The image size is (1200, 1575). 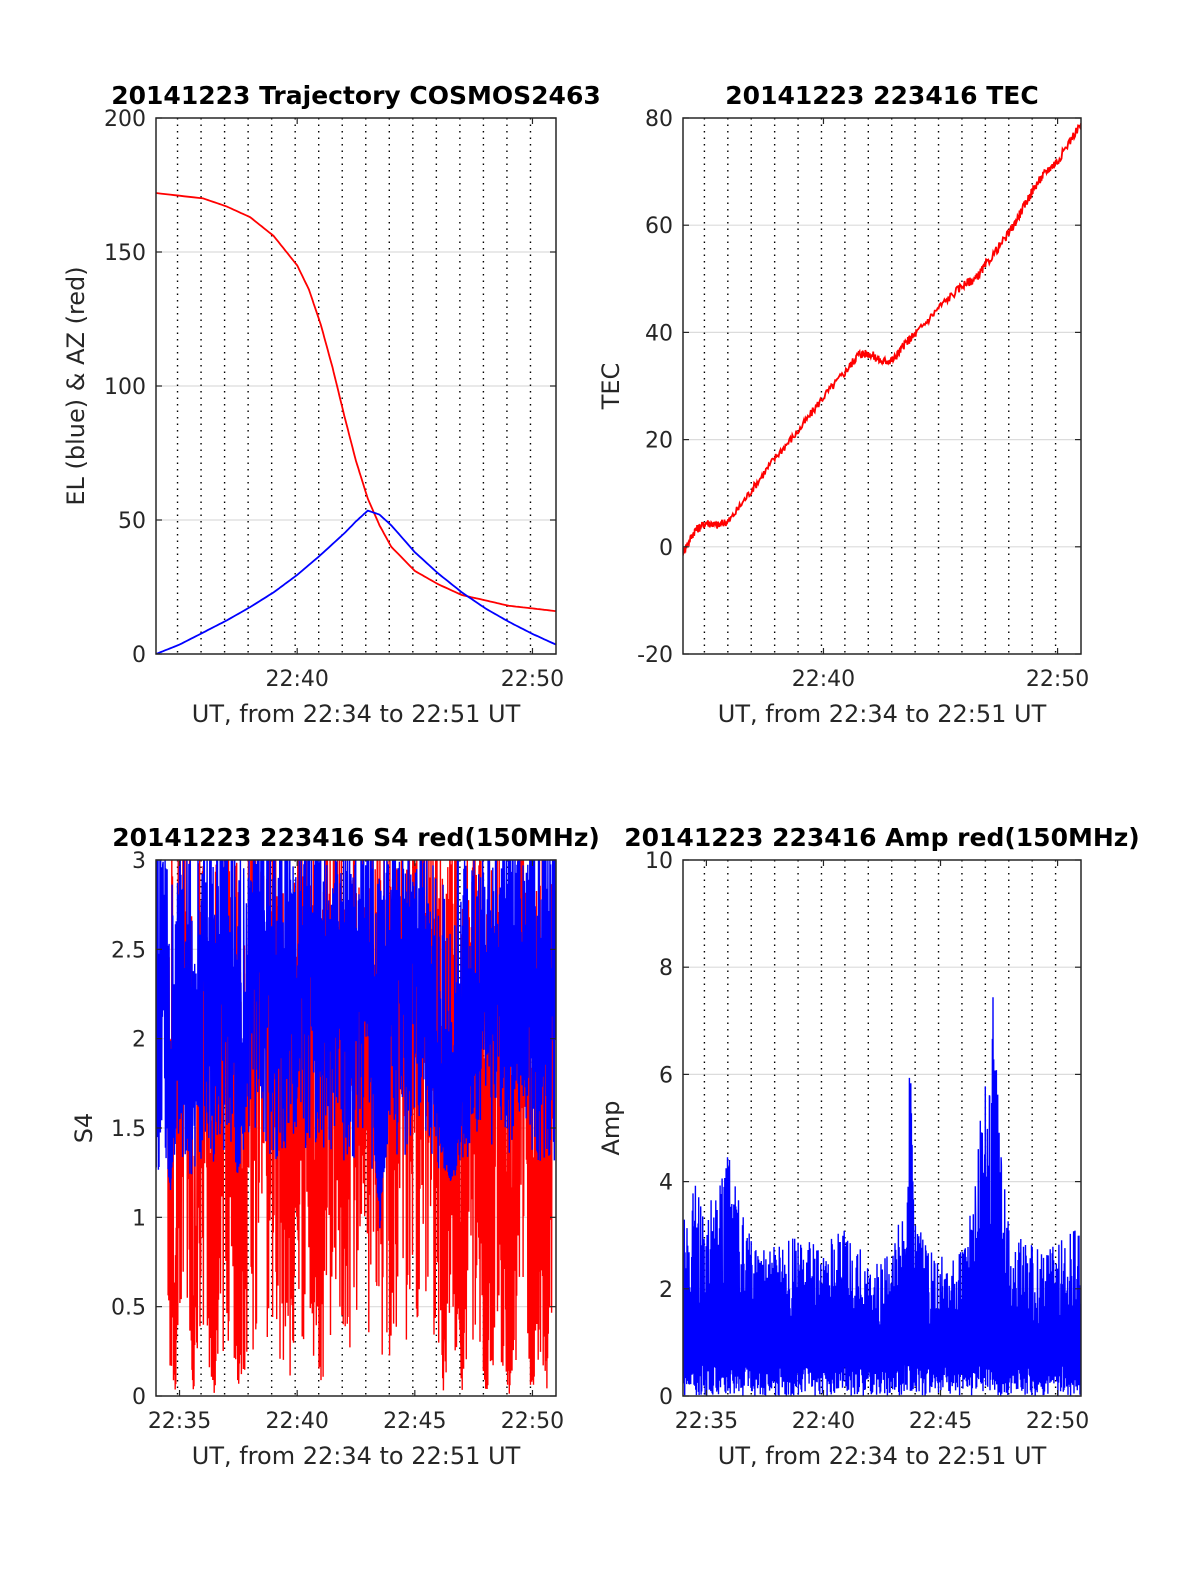 What do you see at coordinates (132, 521) in the screenshot?
I see `trajectory-ytick-label-1: 50` at bounding box center [132, 521].